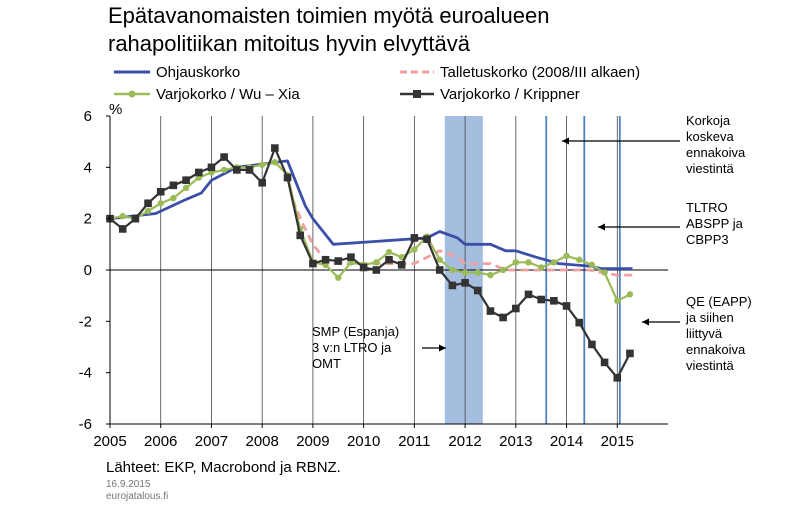  I want to click on legend-krippner: Varjokorko / Krippner, so click(490, 94).